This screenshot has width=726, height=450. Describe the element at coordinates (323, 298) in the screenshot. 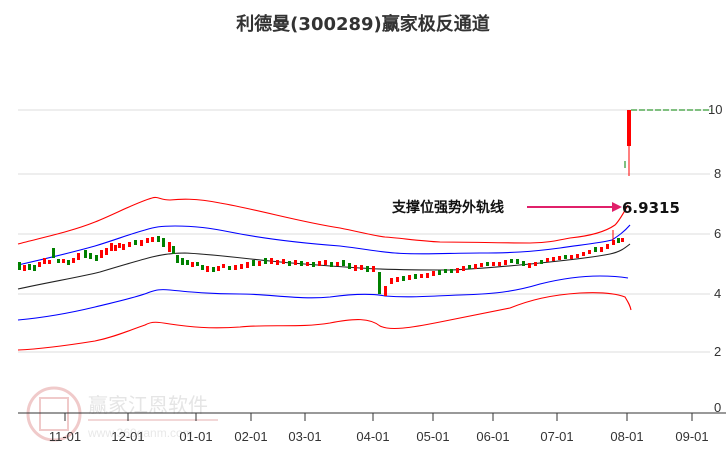

I see `inner-lower-band` at that location.